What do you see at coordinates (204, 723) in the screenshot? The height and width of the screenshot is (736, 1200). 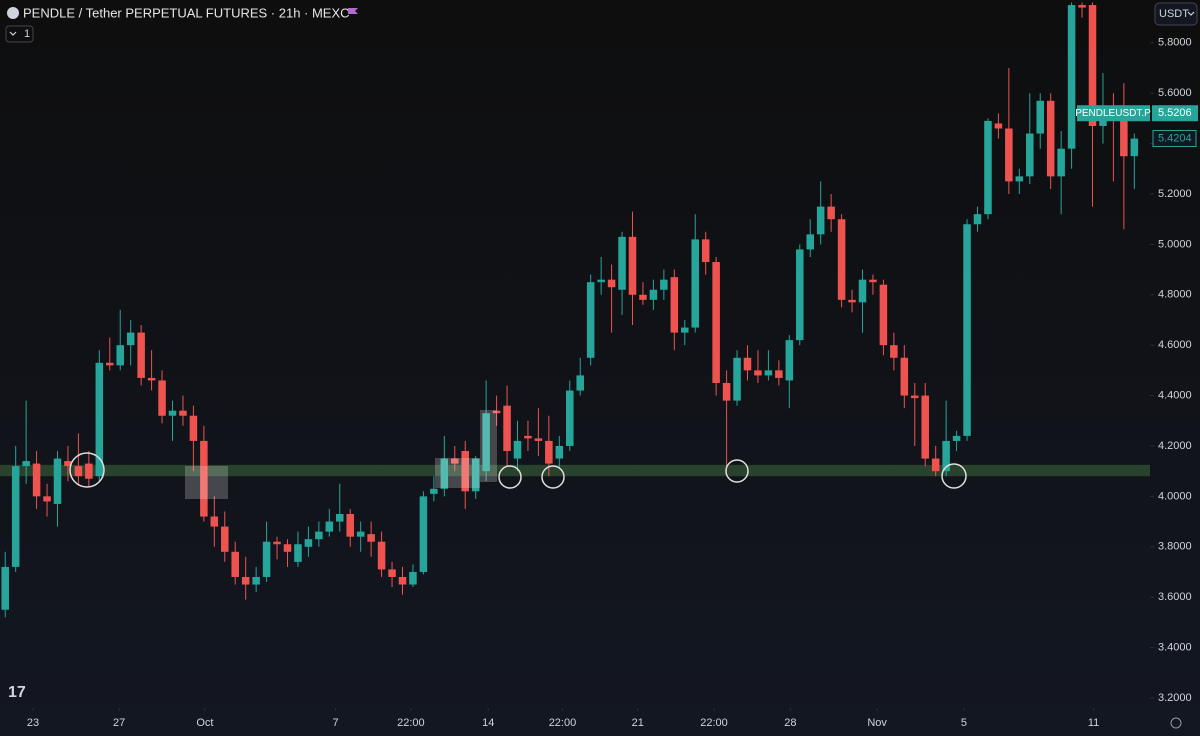 I see `x-tick-label: Oct` at bounding box center [204, 723].